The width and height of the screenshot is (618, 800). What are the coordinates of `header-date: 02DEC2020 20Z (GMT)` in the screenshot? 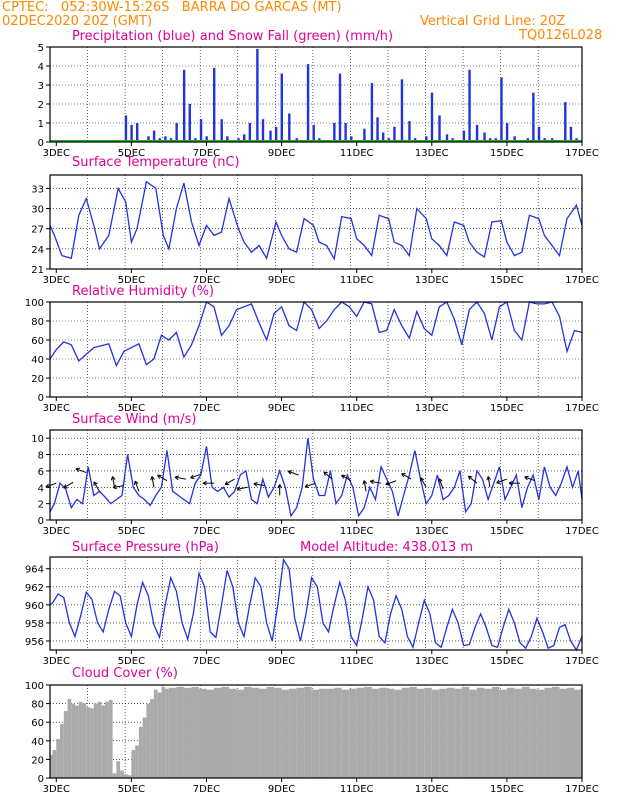 It's located at (77, 21).